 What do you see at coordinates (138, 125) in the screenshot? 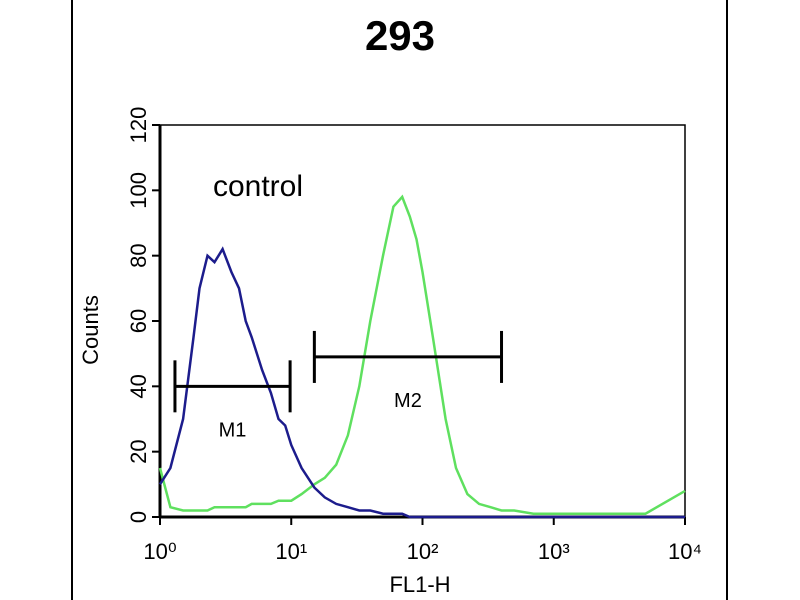
I see `y-tick-label: 120` at bounding box center [138, 125].